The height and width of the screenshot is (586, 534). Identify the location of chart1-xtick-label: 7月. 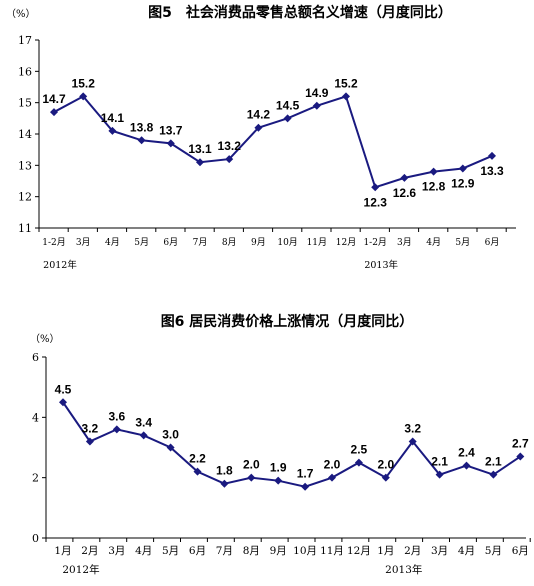
(200, 242).